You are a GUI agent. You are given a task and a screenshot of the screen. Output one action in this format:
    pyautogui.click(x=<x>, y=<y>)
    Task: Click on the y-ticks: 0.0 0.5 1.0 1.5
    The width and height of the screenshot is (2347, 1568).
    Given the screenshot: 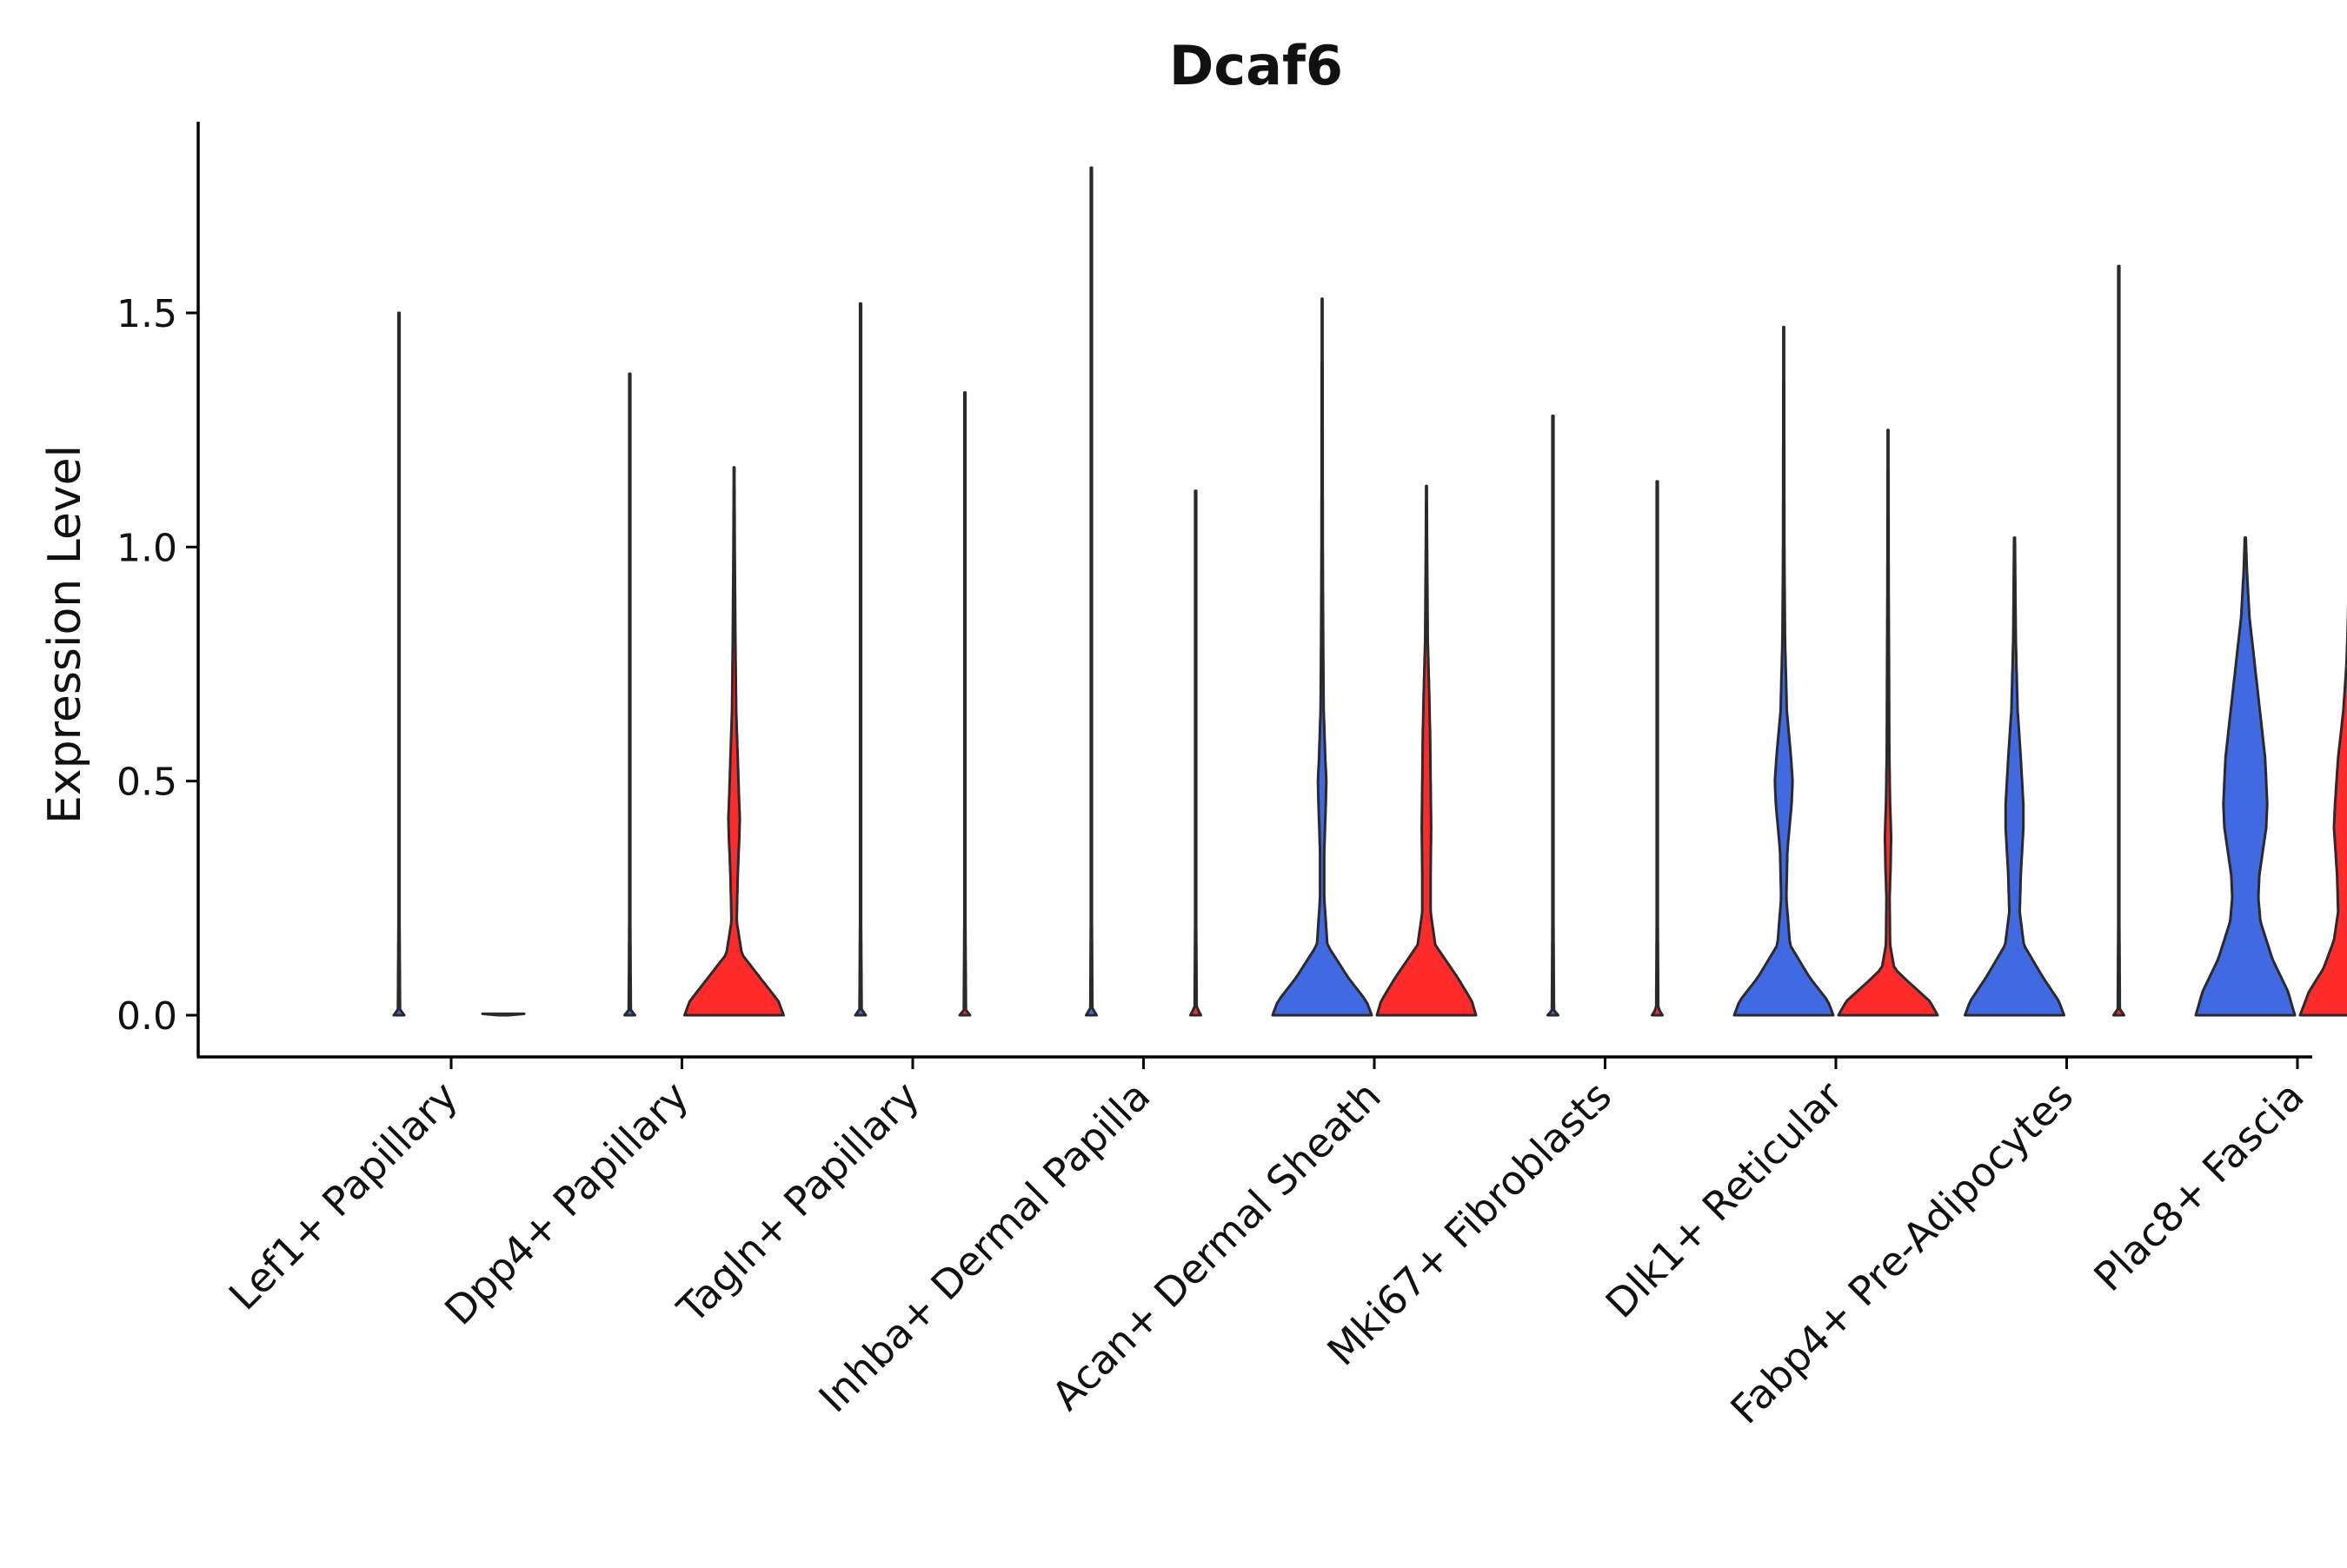 What is the action you would take?
    pyautogui.click(x=157, y=665)
    